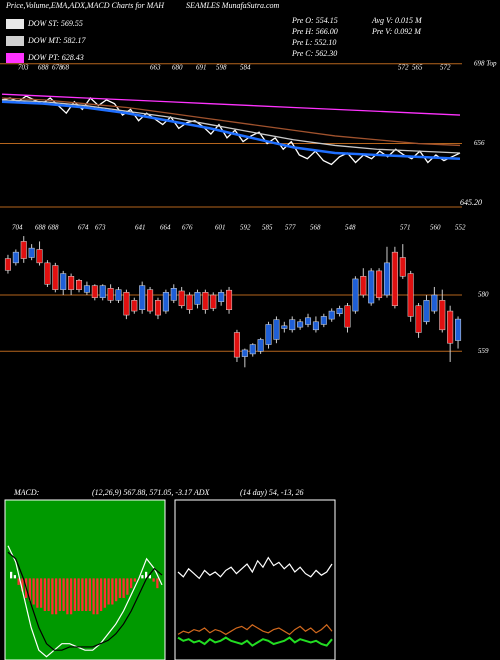 The height and width of the screenshot is (660, 500). Describe the element at coordinates (83, 228) in the screenshot. I see `top-label: 674` at that location.